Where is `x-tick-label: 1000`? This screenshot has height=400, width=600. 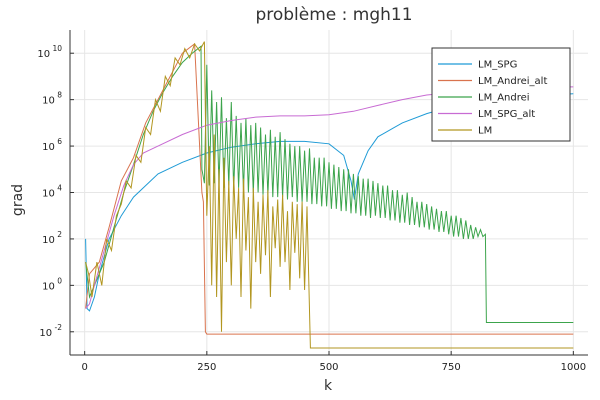 x-tick-label: 1000 is located at coordinates (573, 367).